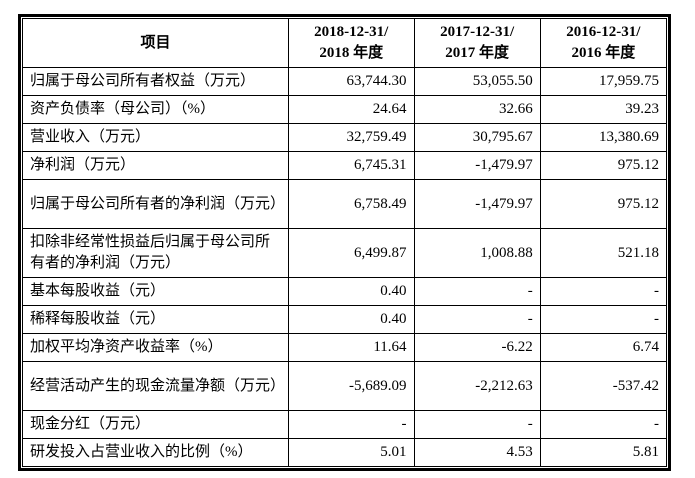 The height and width of the screenshot is (478, 695). Describe the element at coordinates (155, 43) in the screenshot. I see `header-item-column: 项目` at that location.